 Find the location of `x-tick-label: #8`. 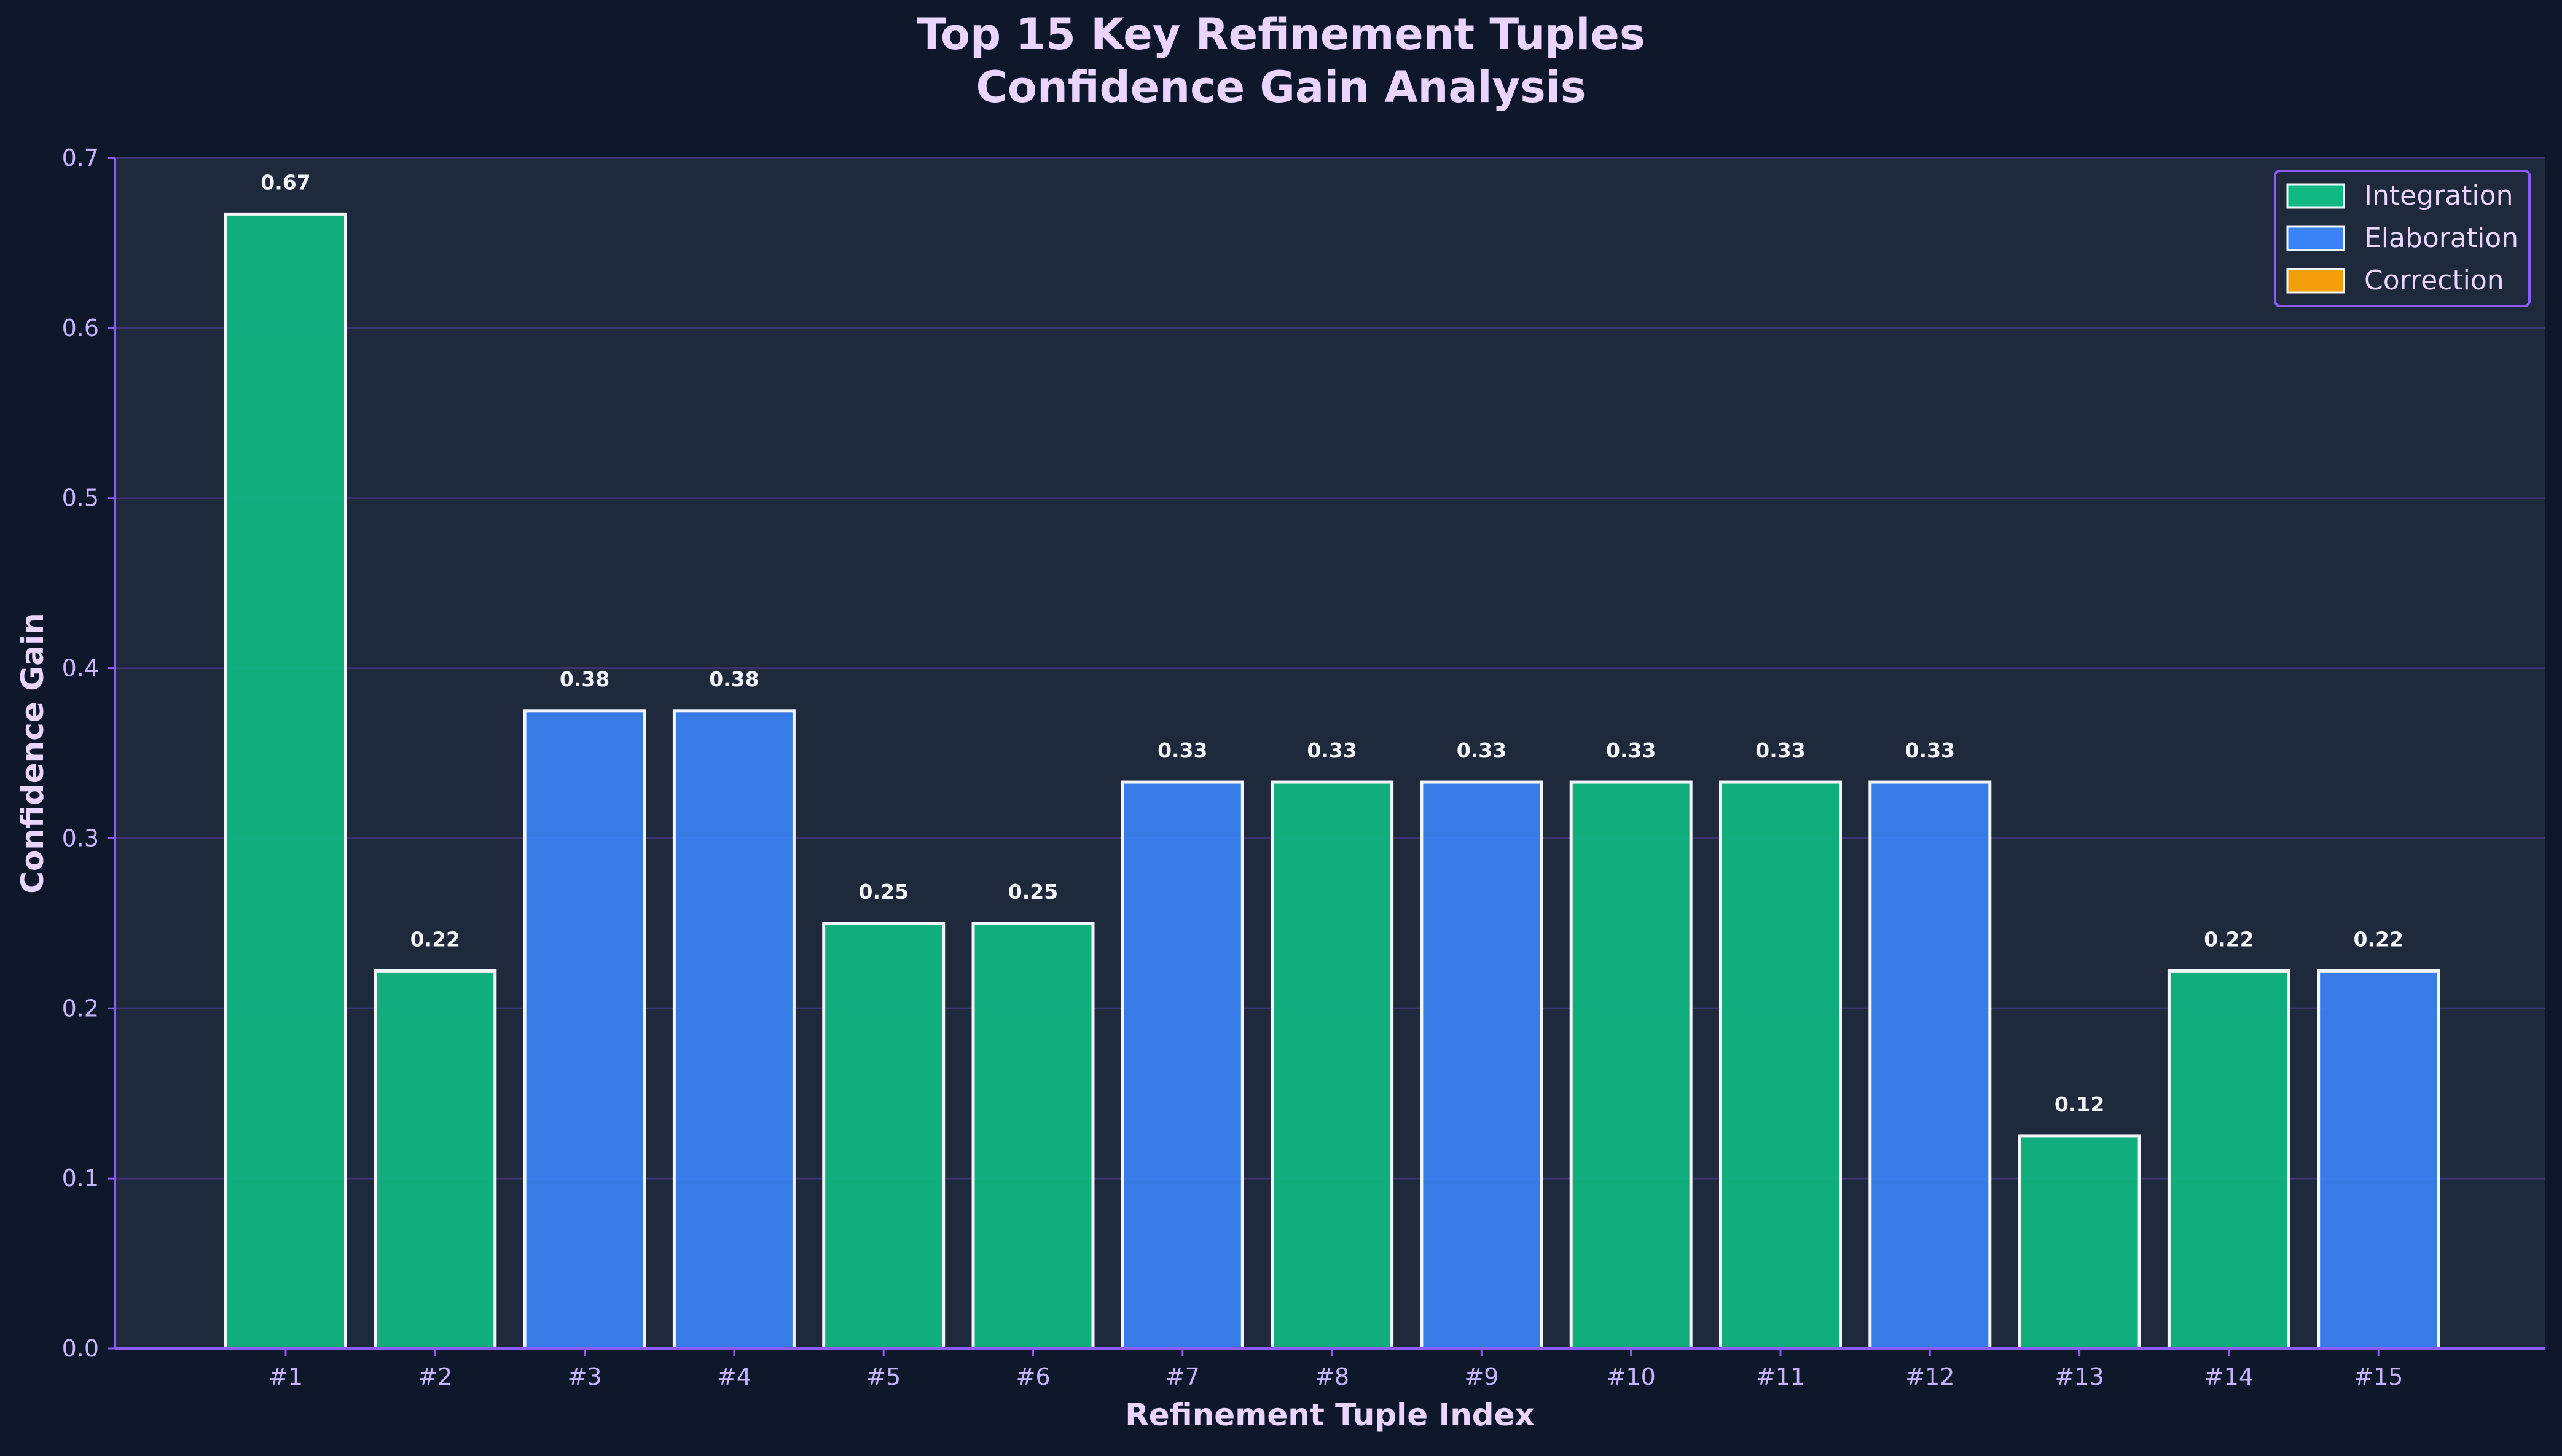

x-tick-label: #8 is located at coordinates (1332, 1376).